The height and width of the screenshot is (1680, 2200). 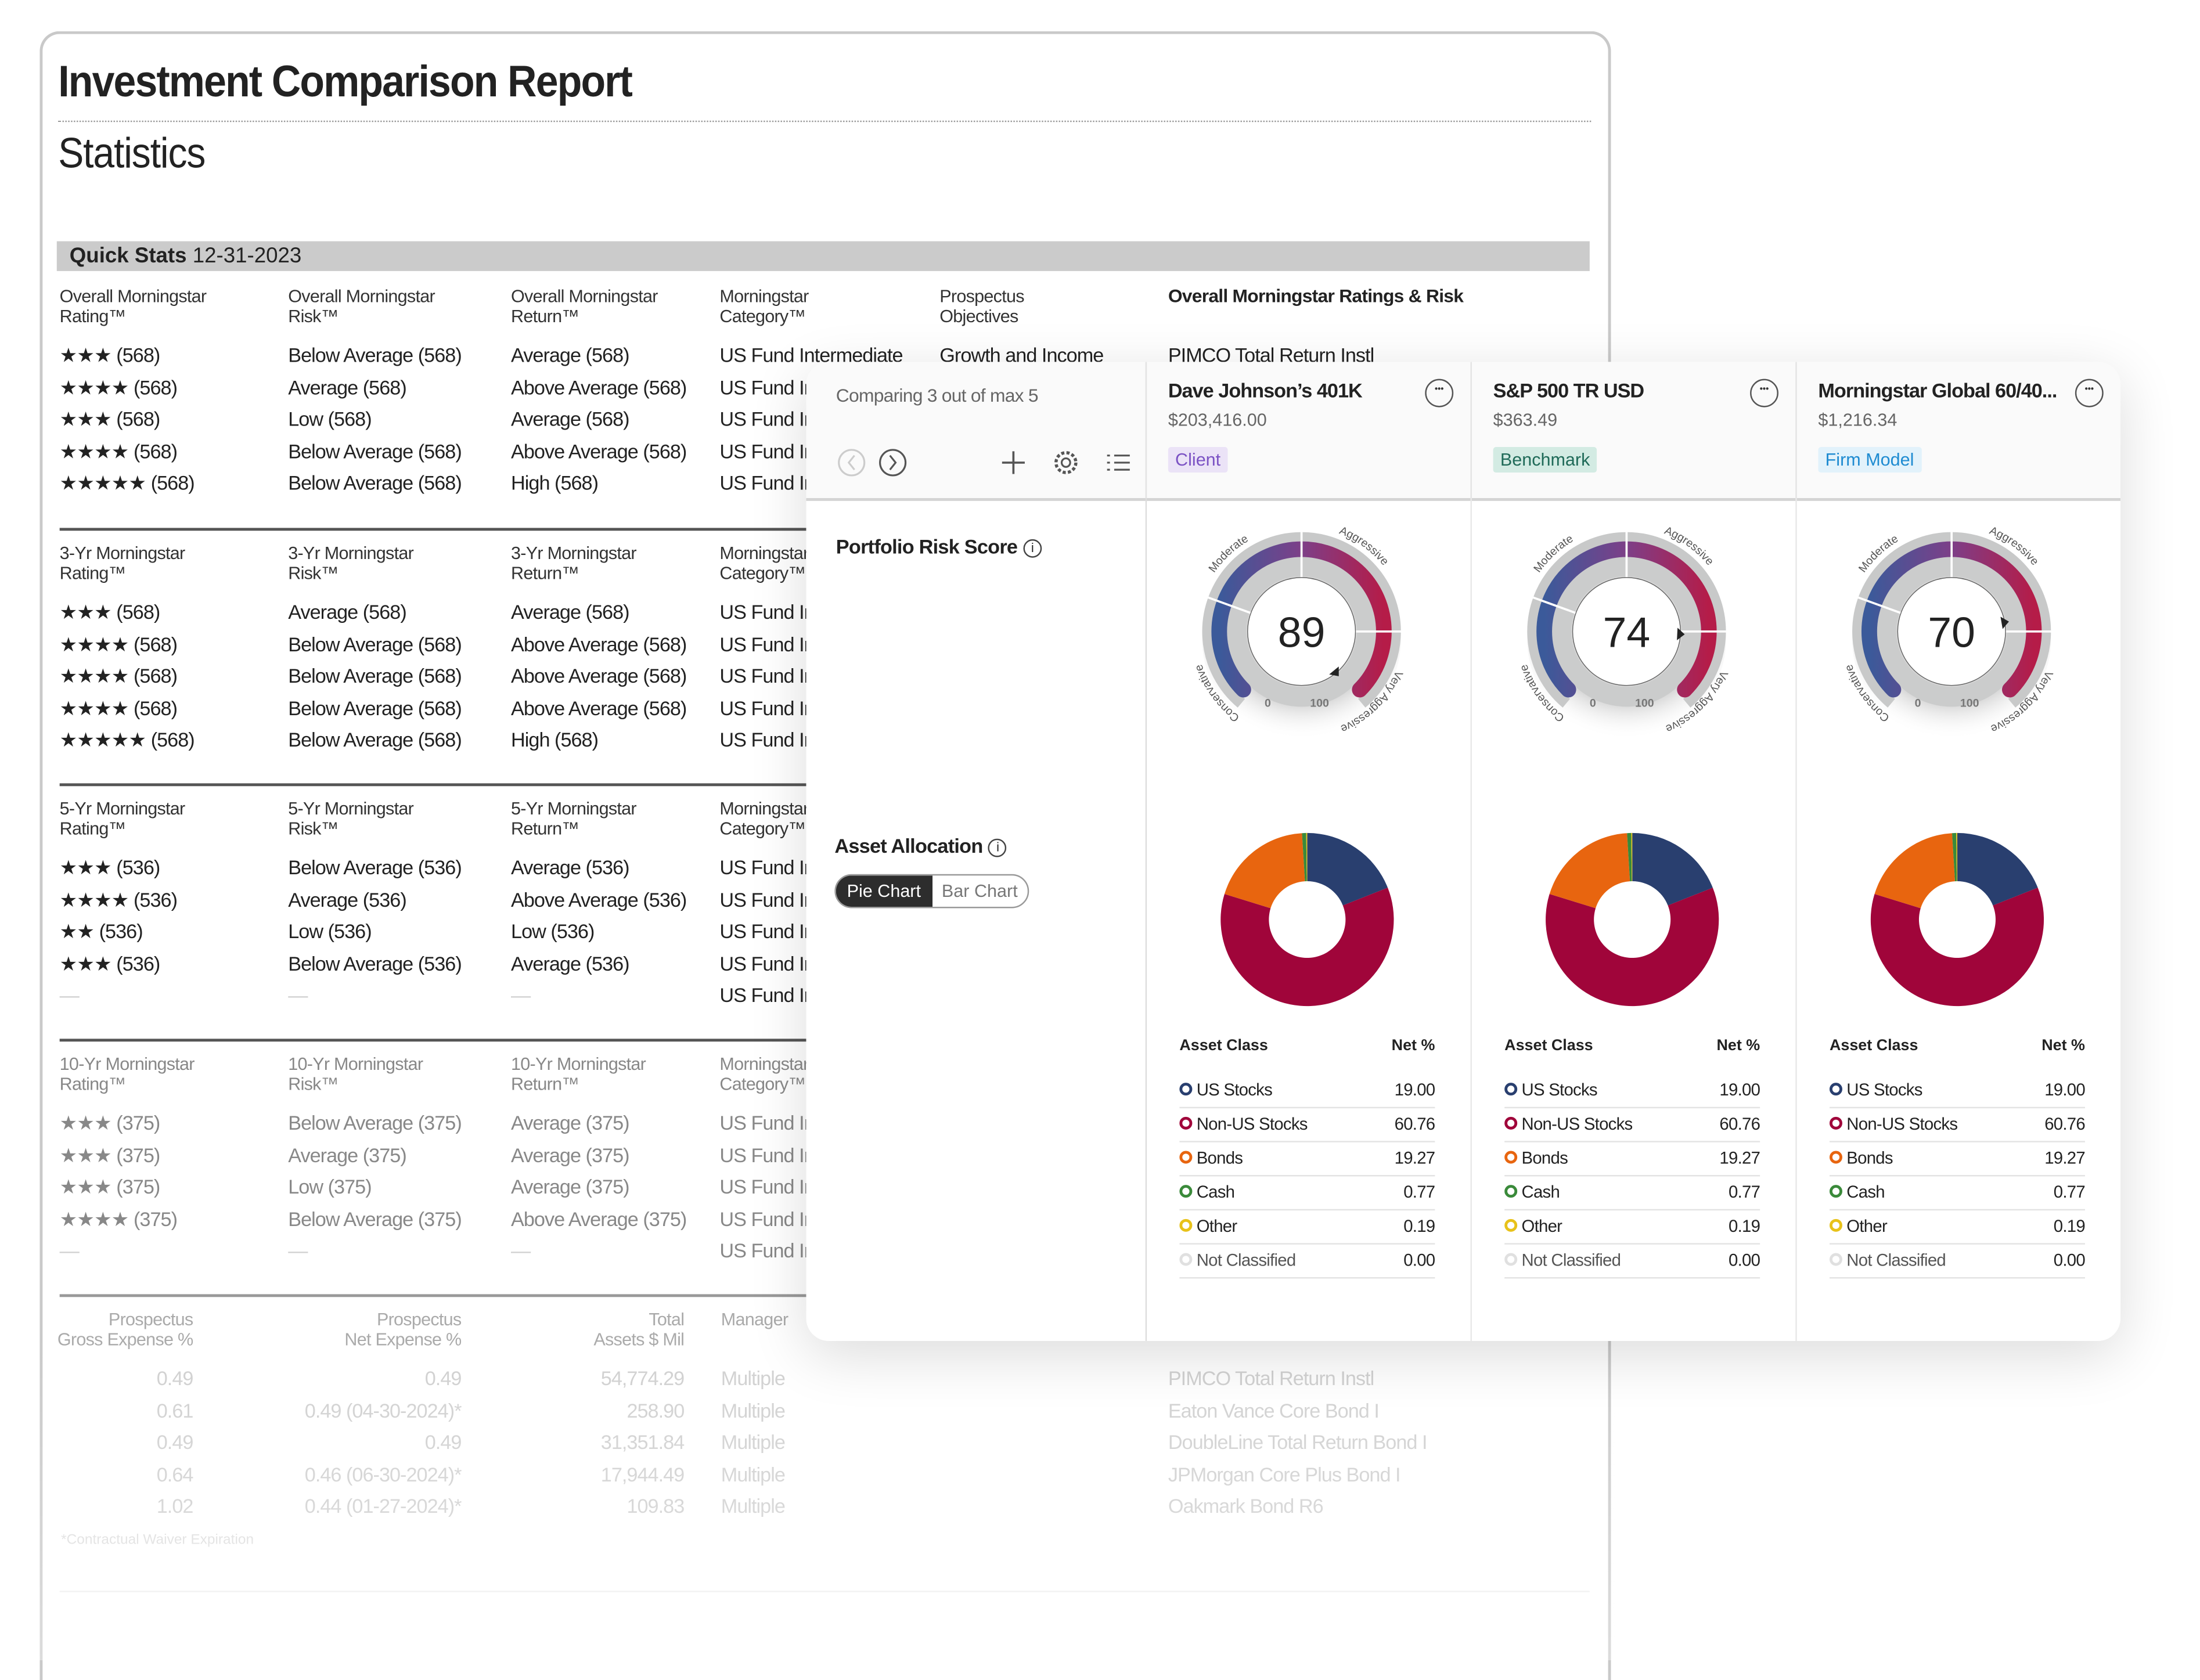 I want to click on header-line: Risk™, so click(x=313, y=1084).